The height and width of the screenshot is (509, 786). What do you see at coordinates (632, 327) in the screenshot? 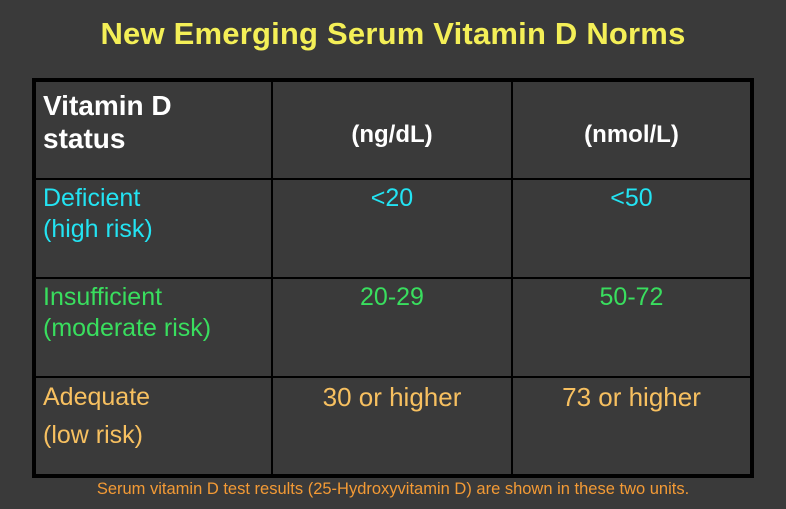
I see `nmol-cell-insufficient: 50-72` at bounding box center [632, 327].